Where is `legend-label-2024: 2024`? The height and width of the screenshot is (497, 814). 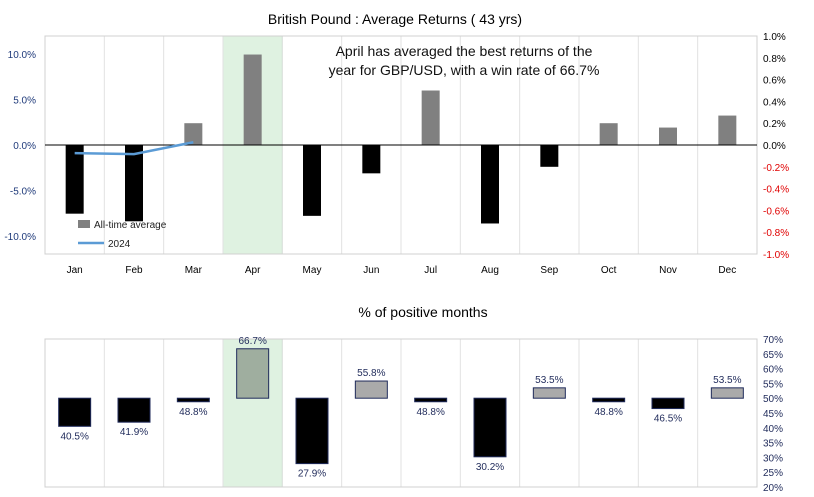
legend-label-2024: 2024 is located at coordinates (119, 244).